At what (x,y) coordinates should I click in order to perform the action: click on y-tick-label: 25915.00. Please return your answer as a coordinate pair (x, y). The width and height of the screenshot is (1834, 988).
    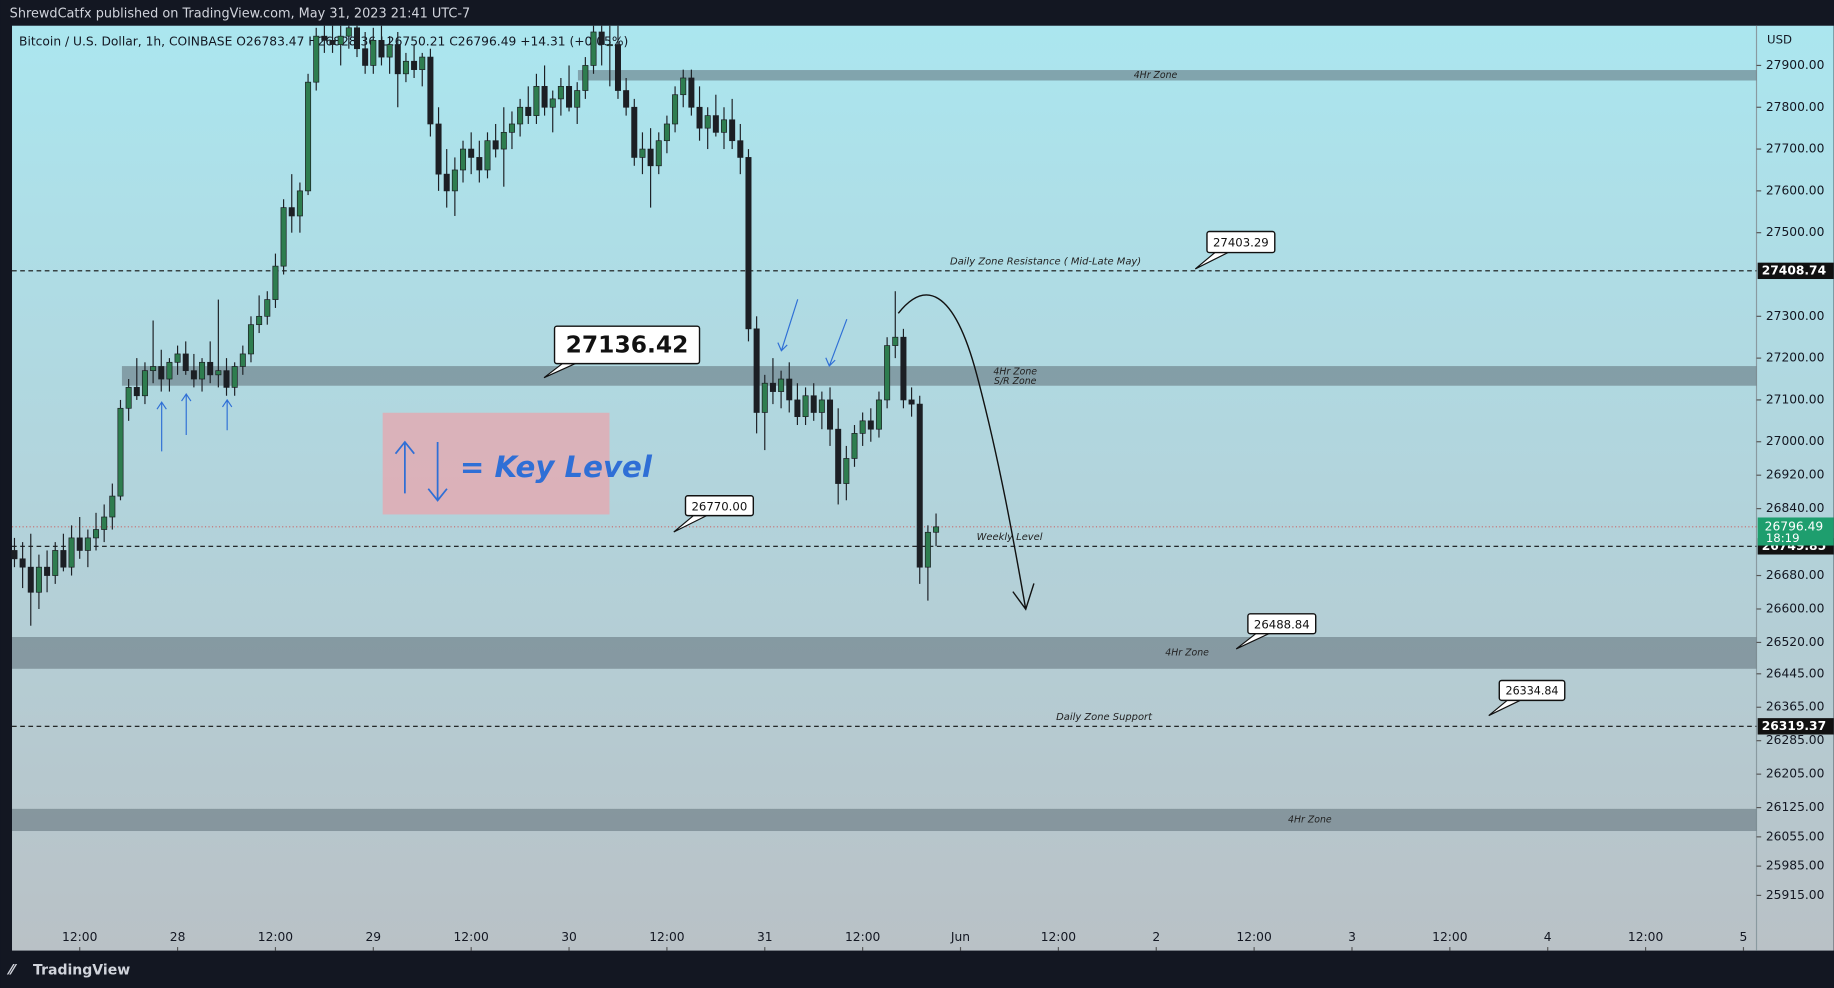
    Looking at the image, I should click on (1795, 895).